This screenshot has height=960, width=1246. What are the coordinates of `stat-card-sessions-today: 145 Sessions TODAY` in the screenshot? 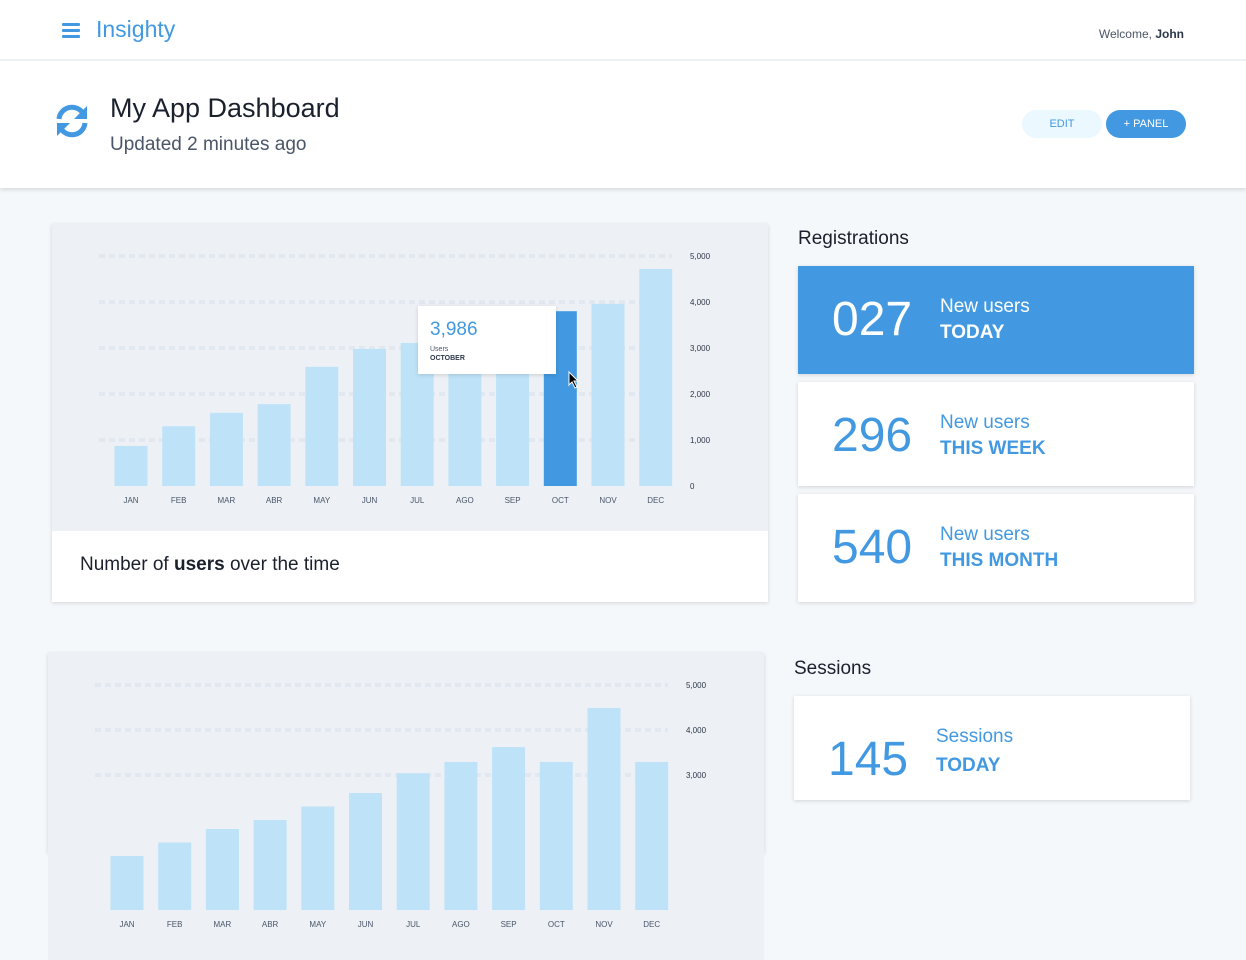 It's located at (992, 748).